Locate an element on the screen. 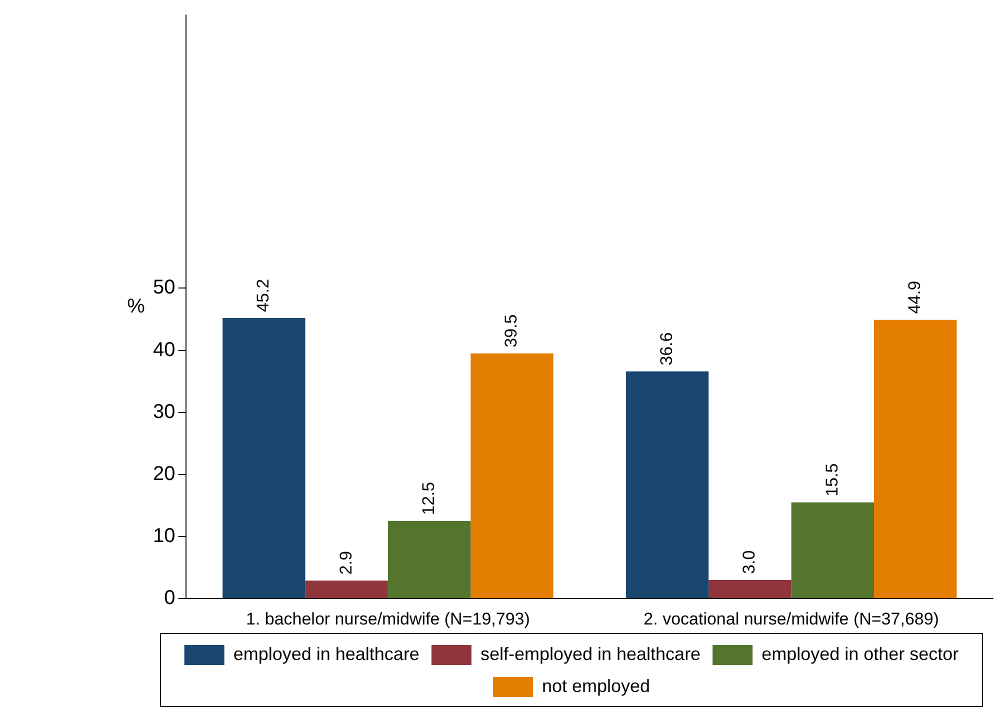  data-label: 39.5 is located at coordinates (511, 331).